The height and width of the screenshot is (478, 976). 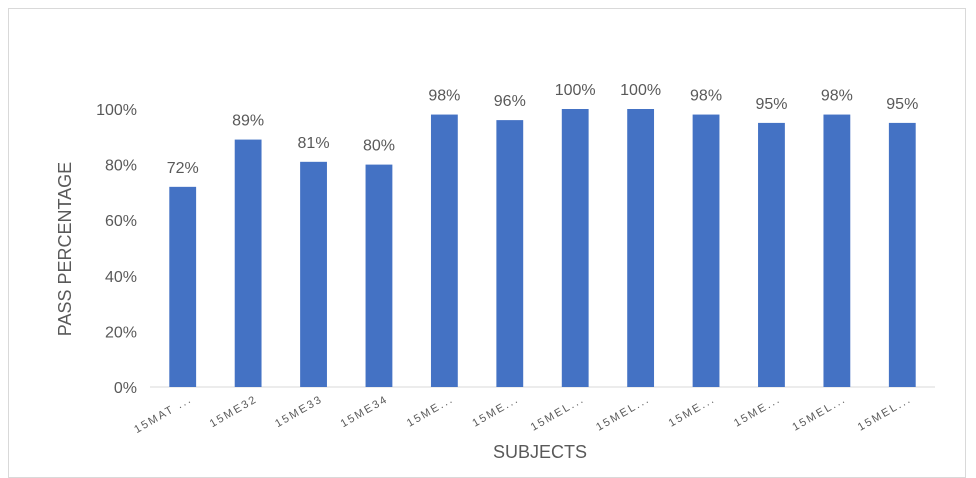 What do you see at coordinates (234, 411) in the screenshot?
I see `category-label: 15ME32` at bounding box center [234, 411].